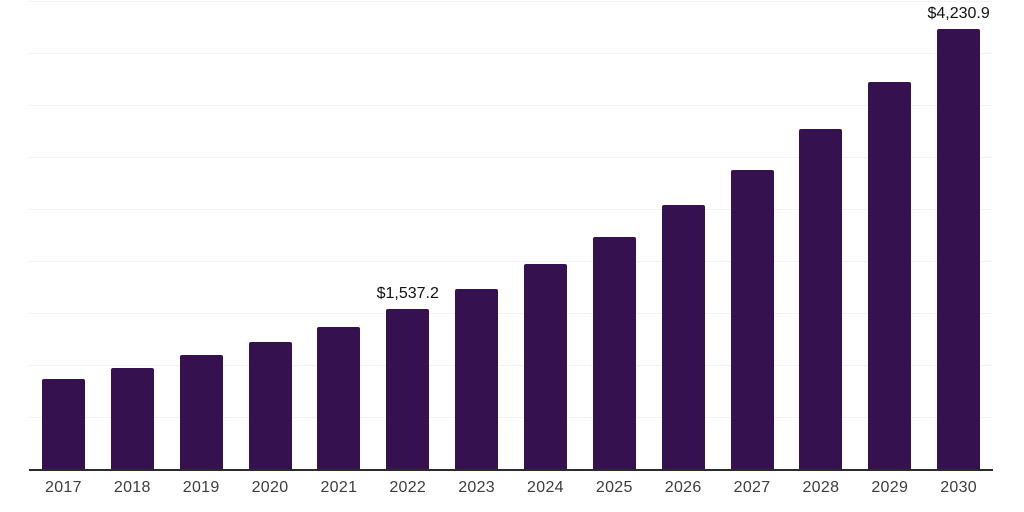  What do you see at coordinates (407, 235) in the screenshot?
I see `bar-band-2022: $1,537.2` at bounding box center [407, 235].